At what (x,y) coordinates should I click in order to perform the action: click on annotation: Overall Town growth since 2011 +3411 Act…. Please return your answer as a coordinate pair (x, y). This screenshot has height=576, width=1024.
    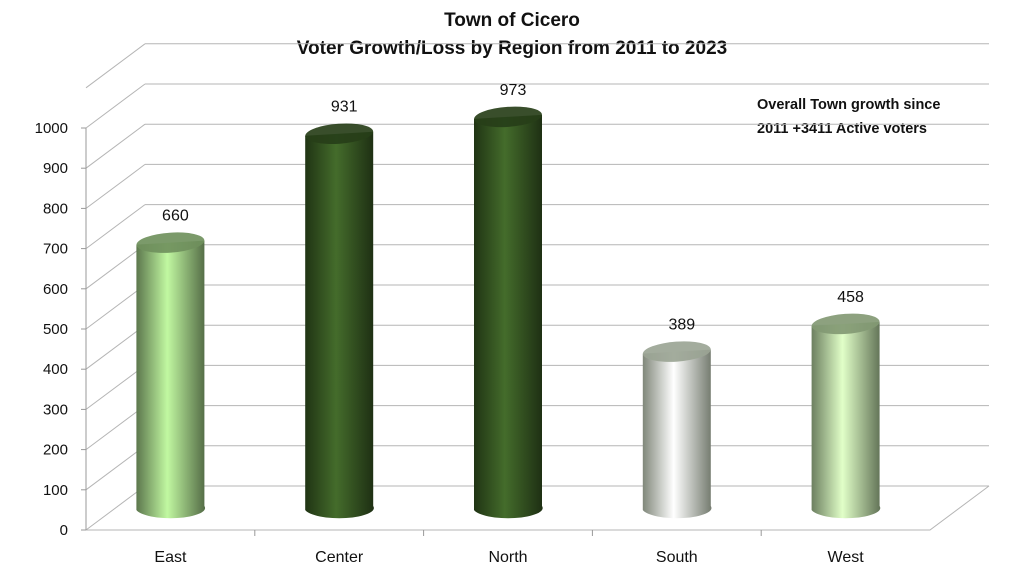
    Looking at the image, I should click on (877, 117).